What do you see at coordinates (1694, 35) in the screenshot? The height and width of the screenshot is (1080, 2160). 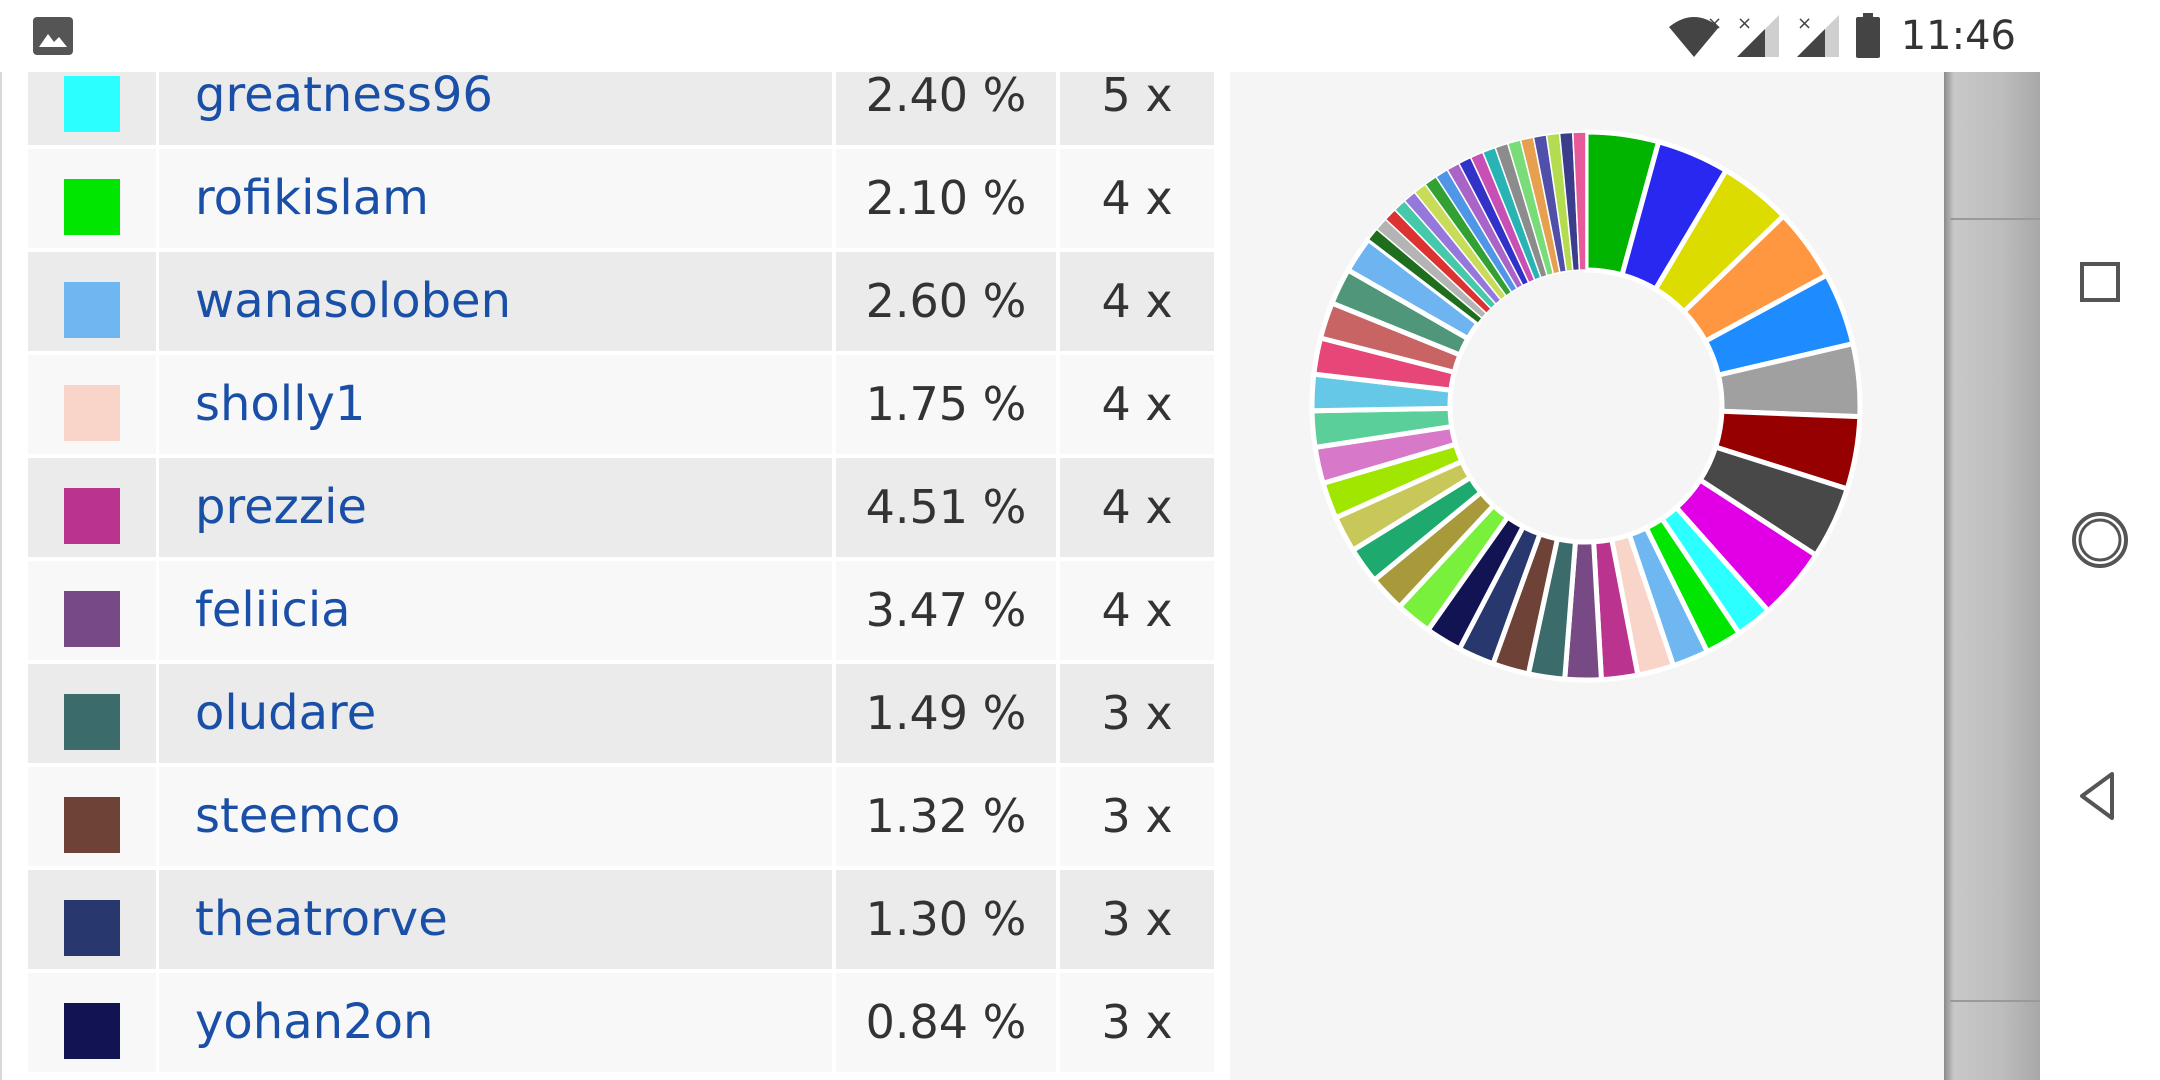 I see `wifi-icon: ×` at bounding box center [1694, 35].